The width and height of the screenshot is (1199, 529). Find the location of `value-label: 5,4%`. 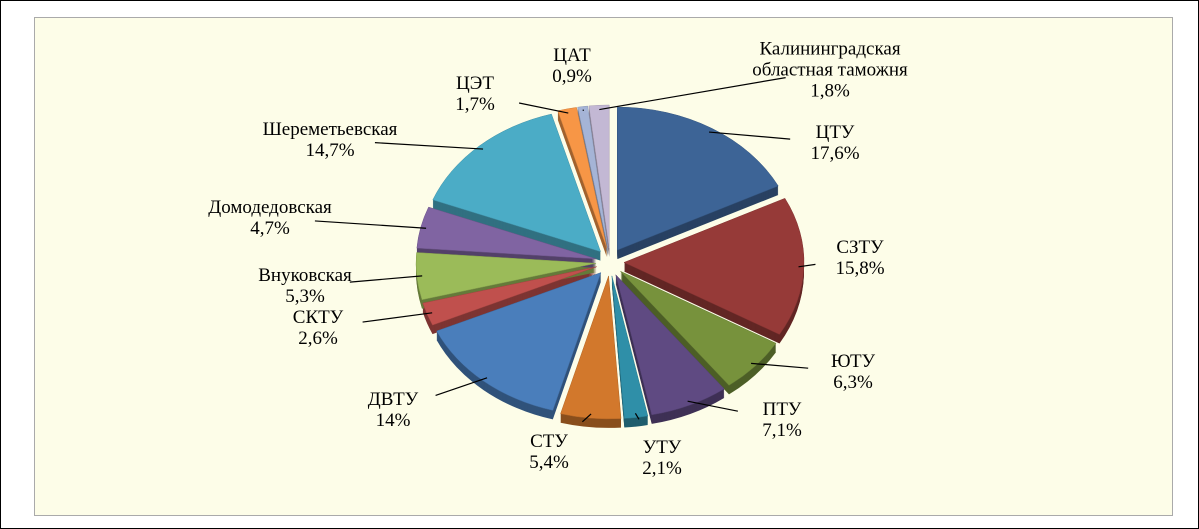

value-label: 5,4% is located at coordinates (549, 462).